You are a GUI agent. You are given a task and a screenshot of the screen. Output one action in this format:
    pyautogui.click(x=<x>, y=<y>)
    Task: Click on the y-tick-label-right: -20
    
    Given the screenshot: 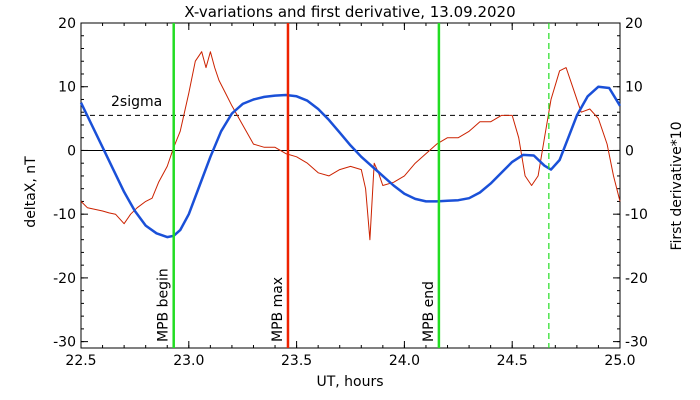 What is the action you would take?
    pyautogui.click(x=636, y=279)
    